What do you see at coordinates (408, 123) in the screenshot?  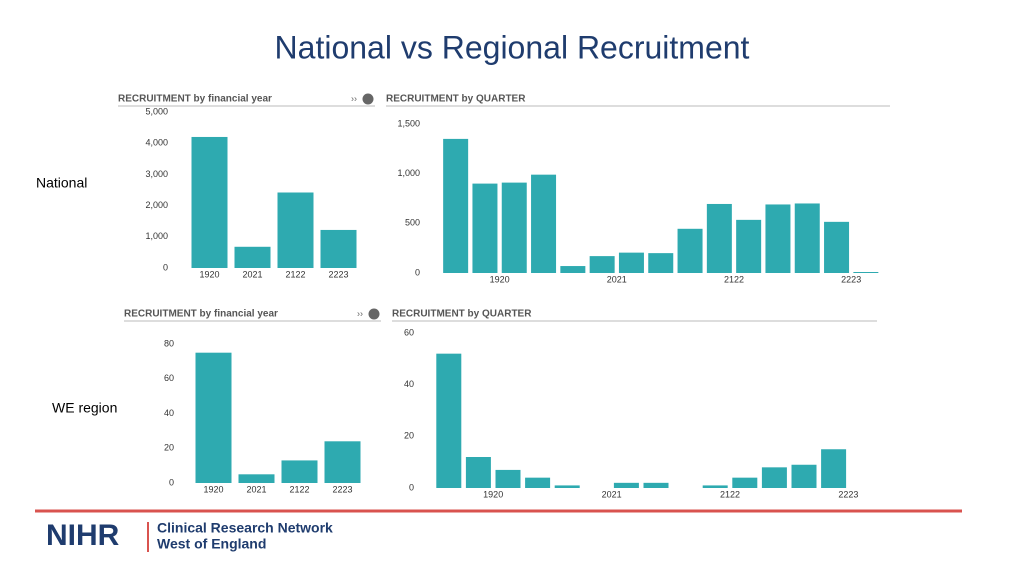 I see `y-tick-label: 1,500` at bounding box center [408, 123].